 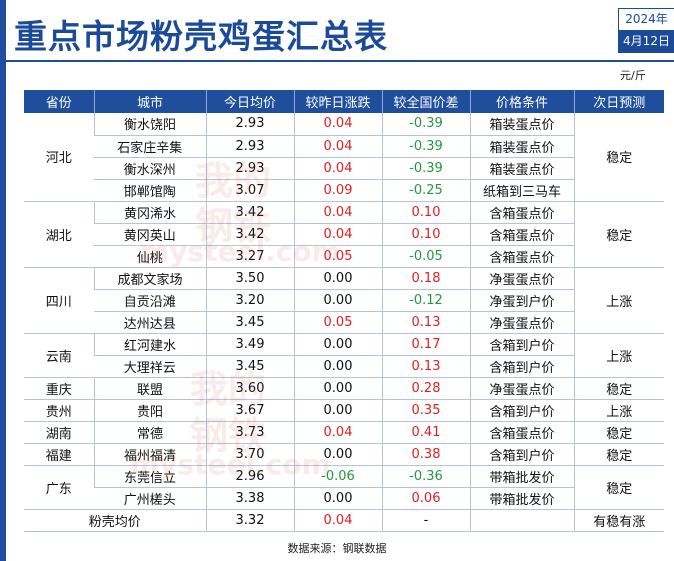 I want to click on diff-cell: 0.38, so click(x=425, y=454).